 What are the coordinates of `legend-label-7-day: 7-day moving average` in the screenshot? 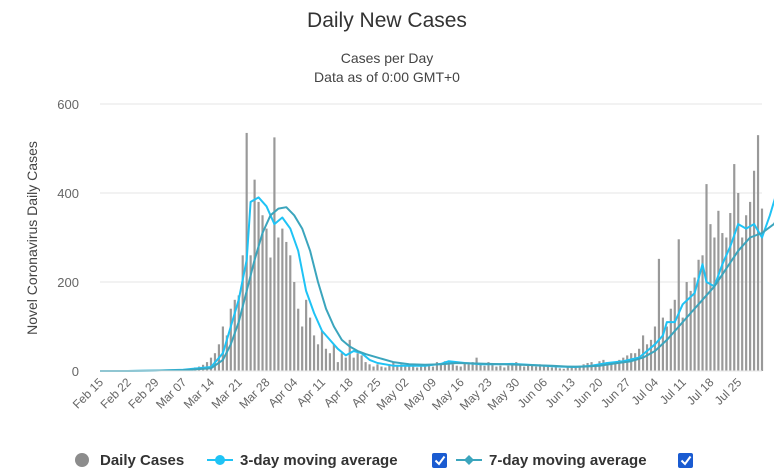 It's located at (568, 460).